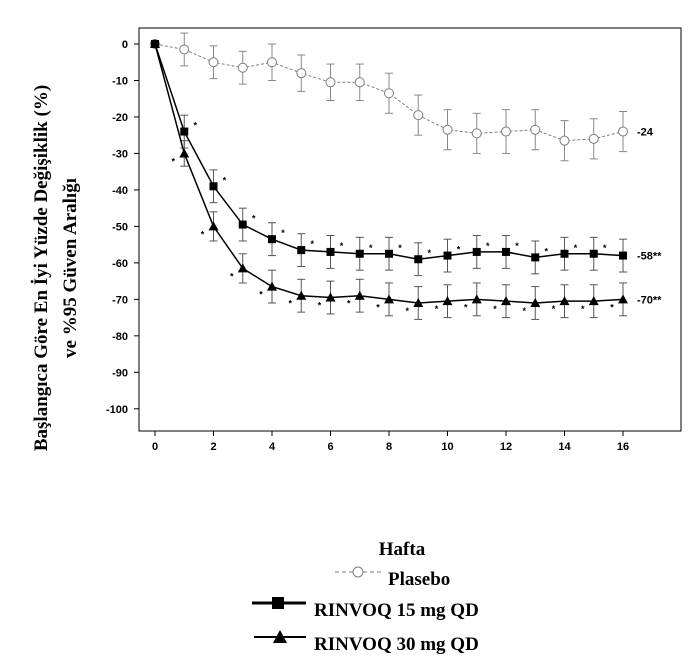 This screenshot has height=659, width=691. I want to click on x-tick-label: 4, so click(272, 447).